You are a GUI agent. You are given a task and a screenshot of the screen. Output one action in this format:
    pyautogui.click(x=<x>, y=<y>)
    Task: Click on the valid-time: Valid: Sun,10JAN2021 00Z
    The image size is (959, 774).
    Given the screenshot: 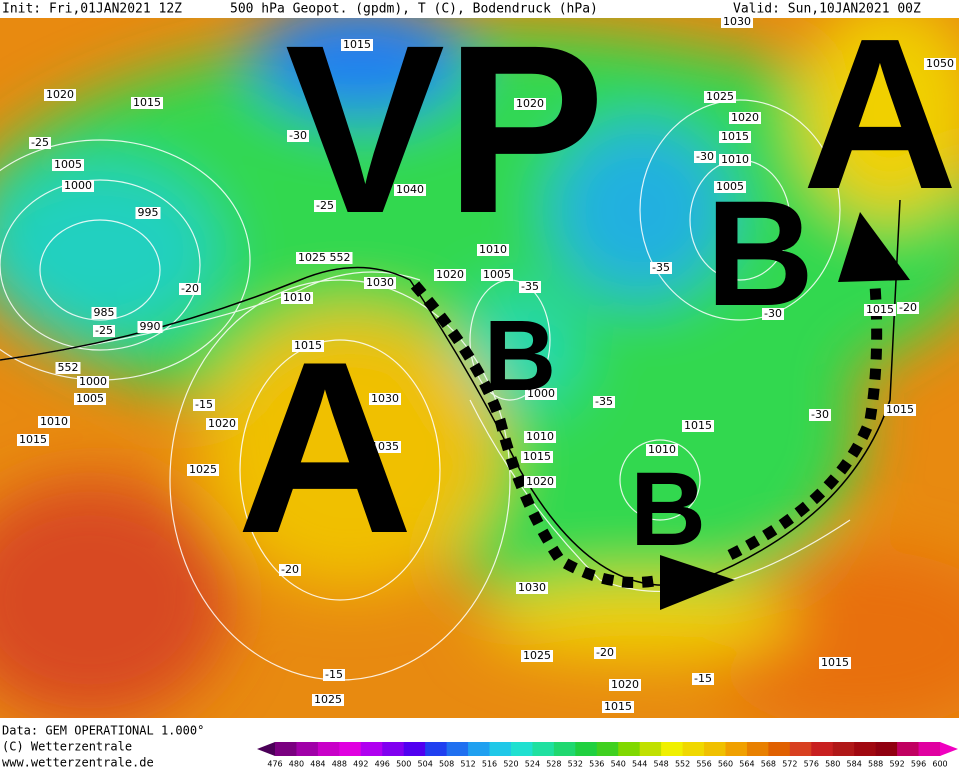 What is the action you would take?
    pyautogui.click(x=827, y=9)
    